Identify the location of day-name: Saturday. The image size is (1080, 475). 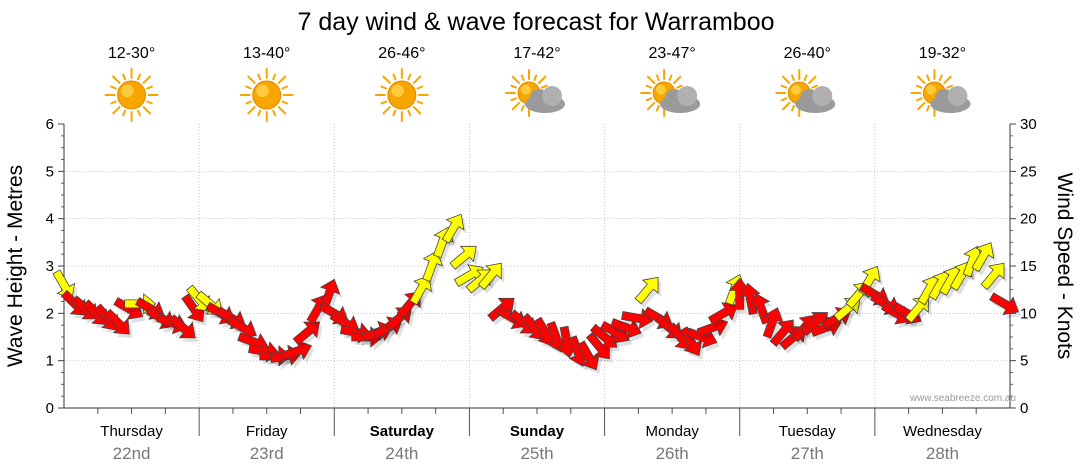
(402, 431).